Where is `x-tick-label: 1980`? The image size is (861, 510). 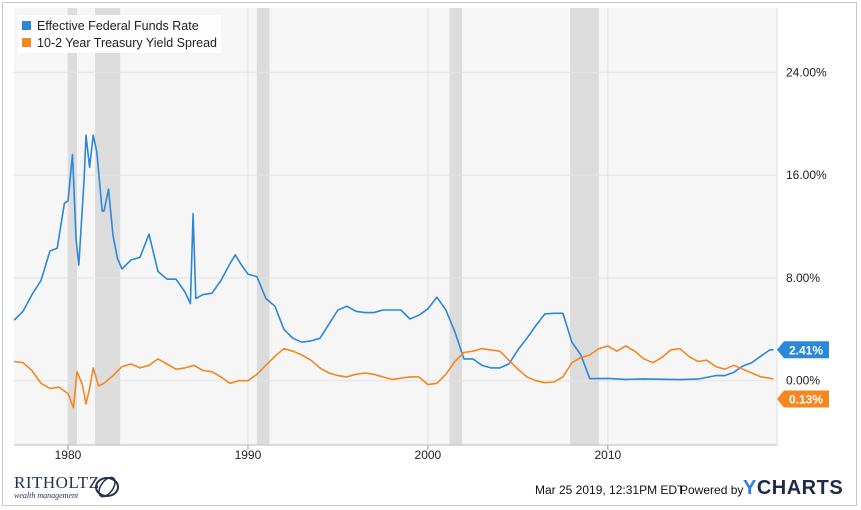 x-tick-label: 1980 is located at coordinates (68, 455).